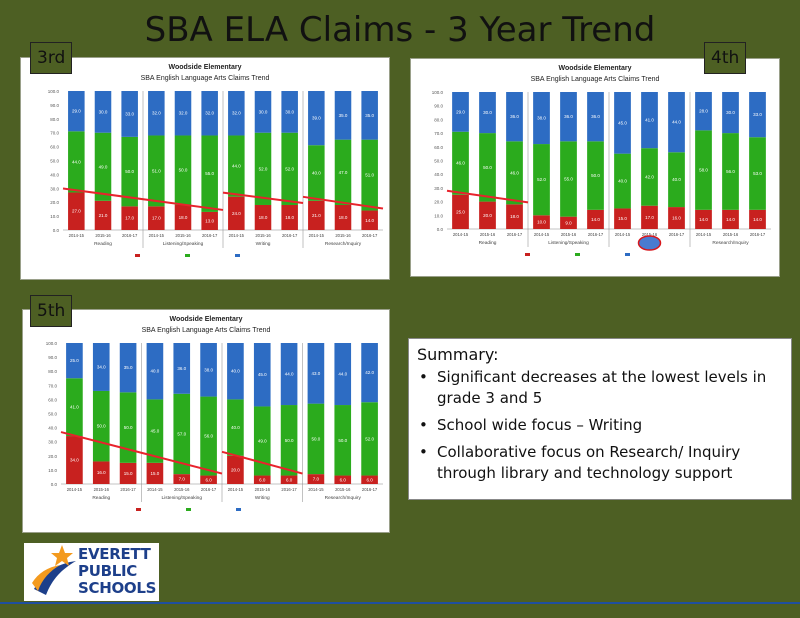  I want to click on footer-rule, so click(400, 603).